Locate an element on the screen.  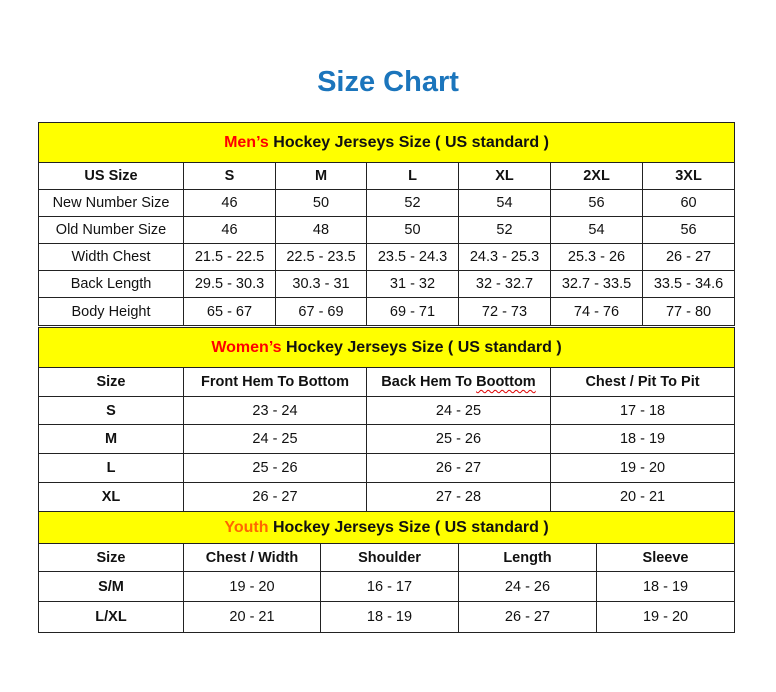
table-cell: 24 - 26 is located at coordinates (527, 586).